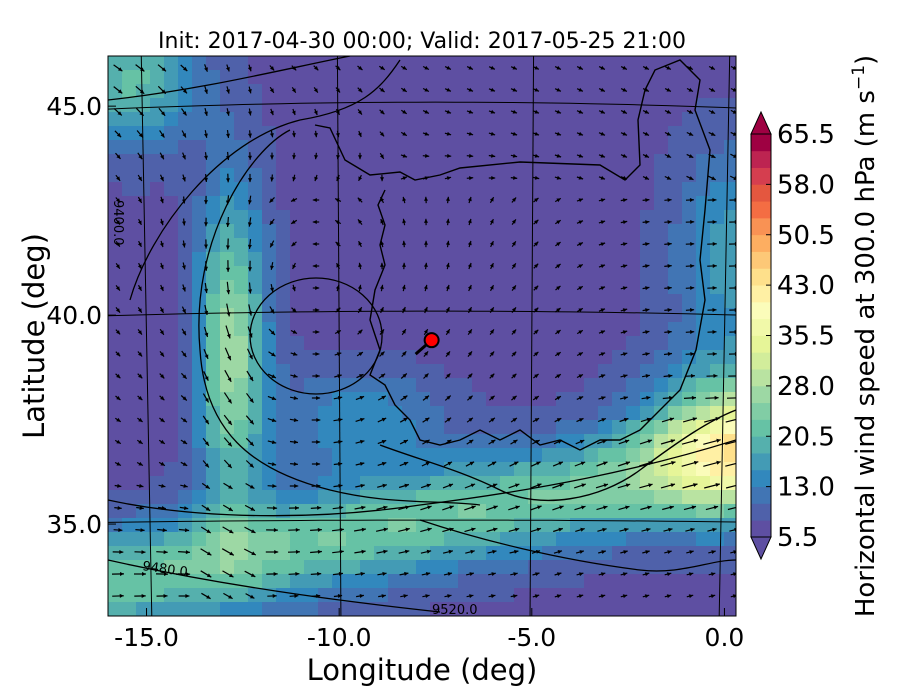  What do you see at coordinates (761, 122) in the screenshot?
I see `colorbar-extend-max` at bounding box center [761, 122].